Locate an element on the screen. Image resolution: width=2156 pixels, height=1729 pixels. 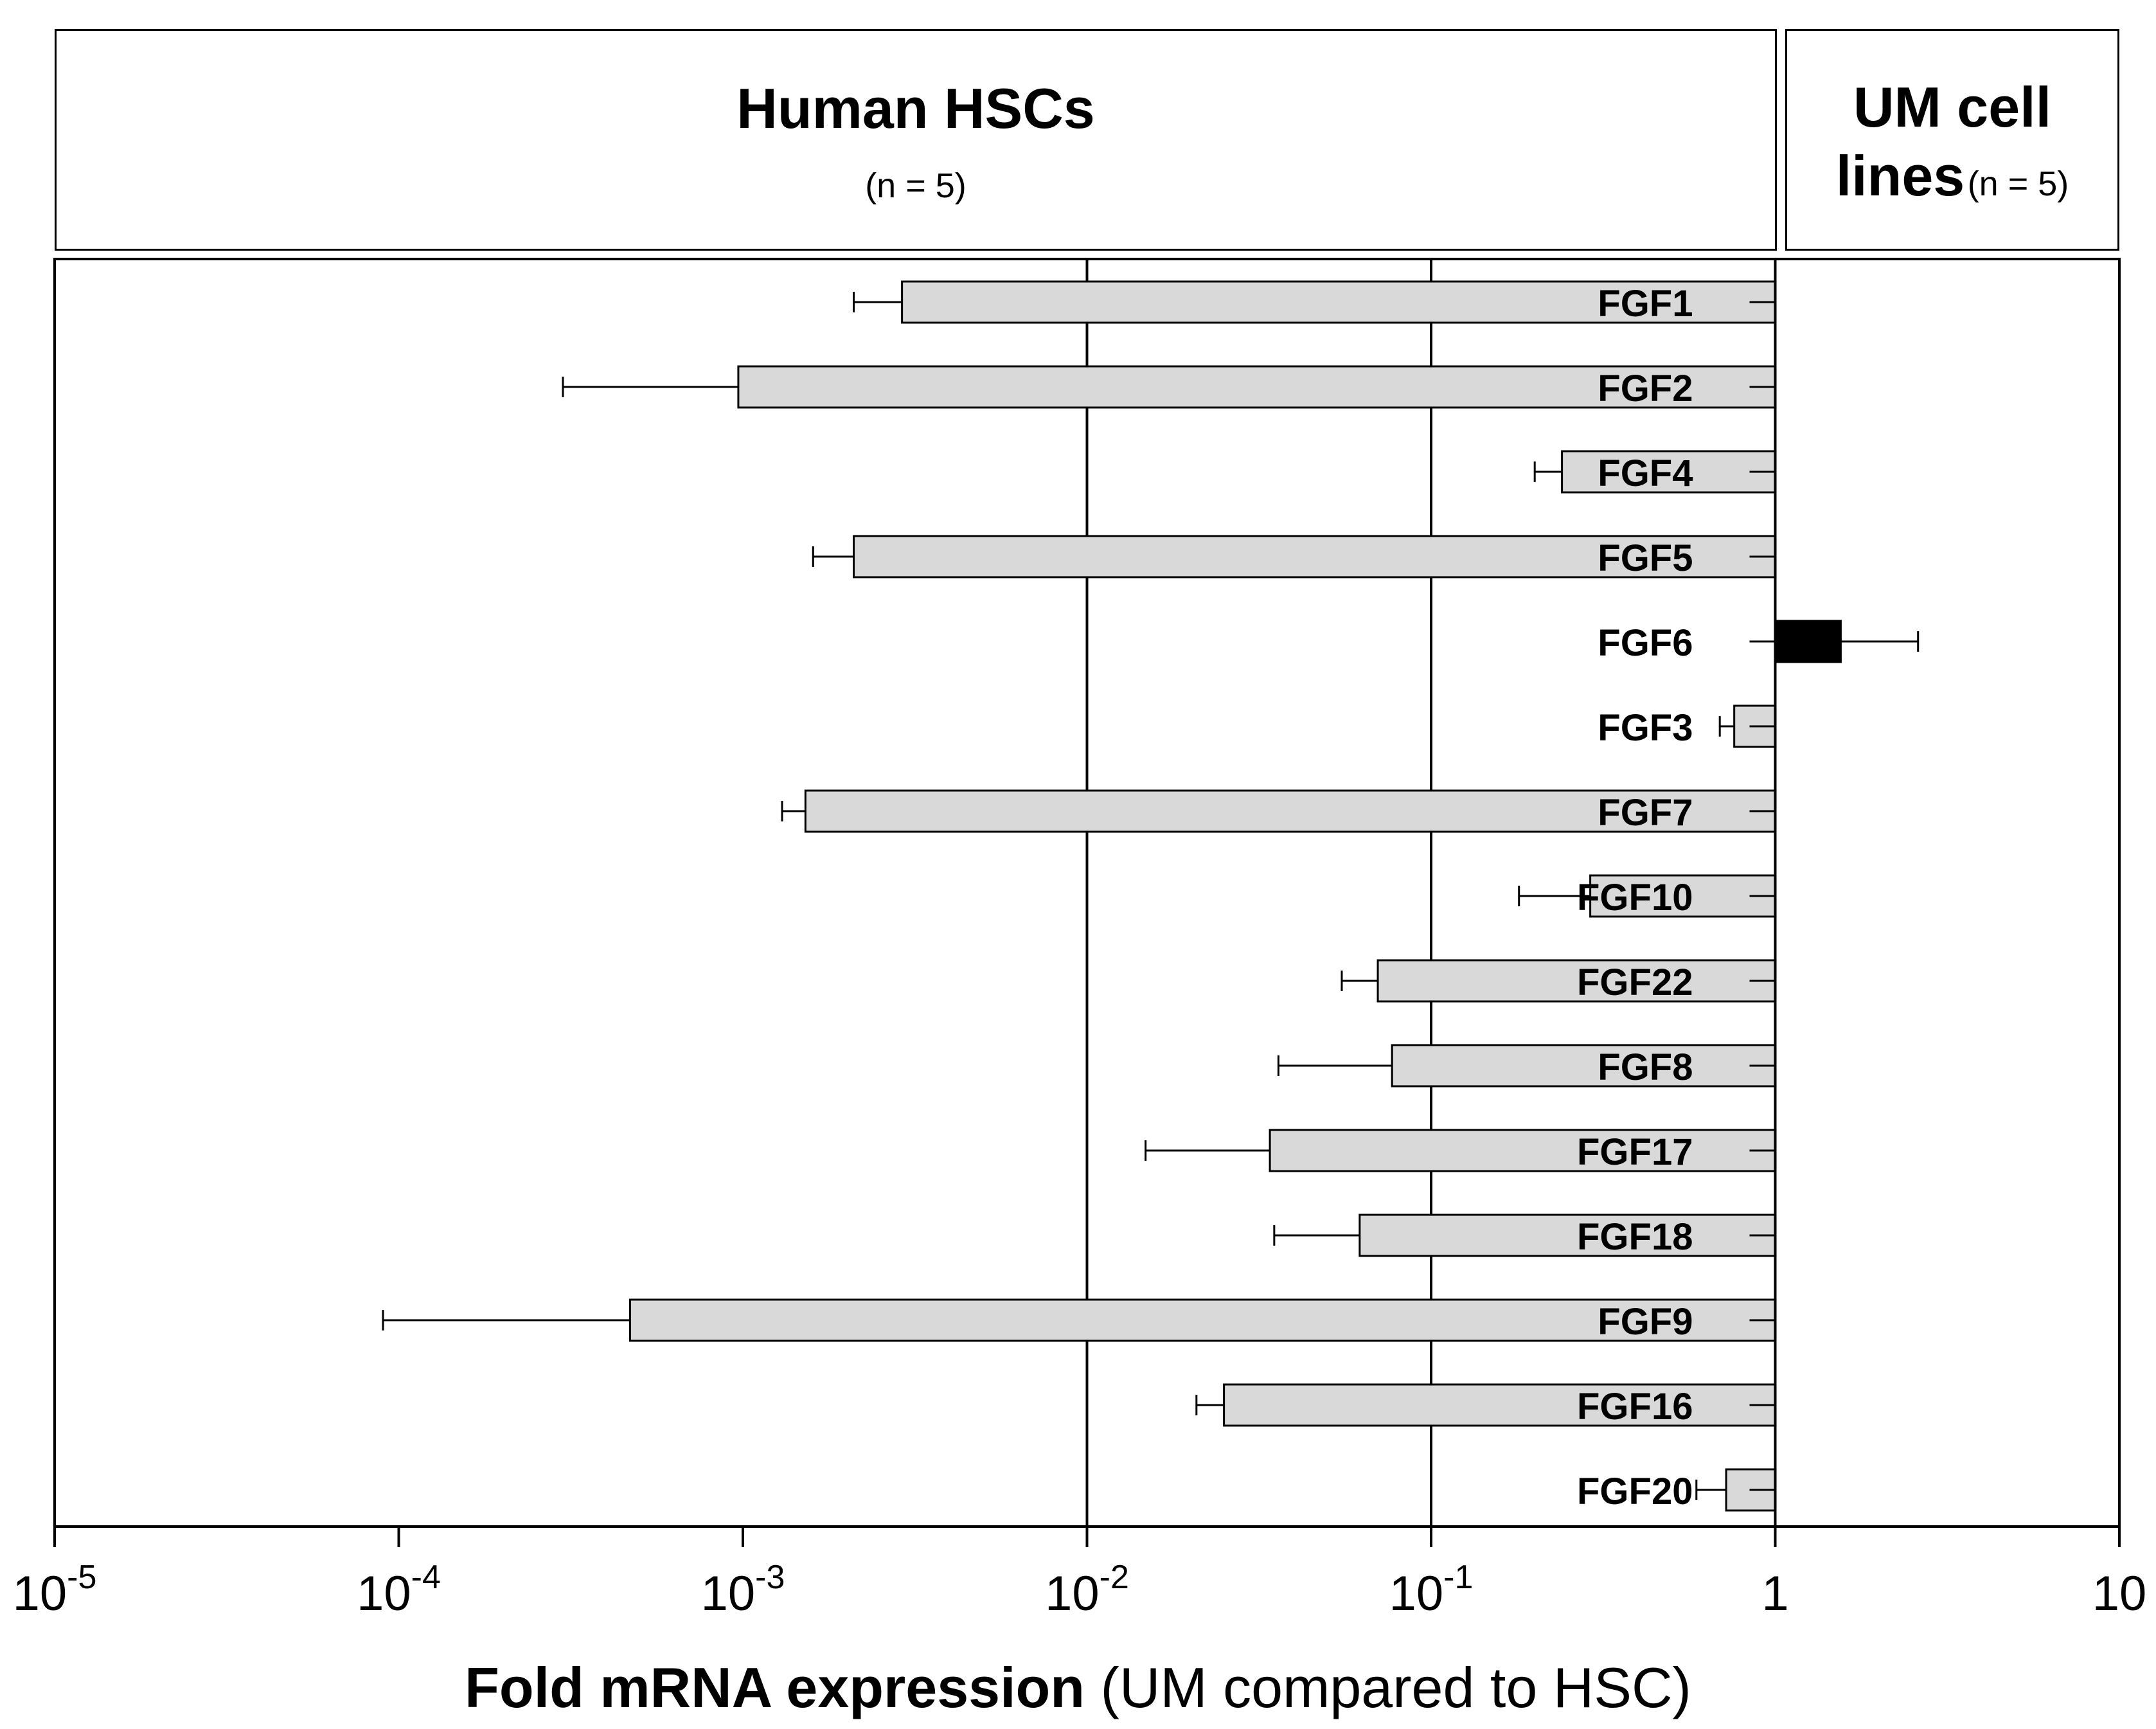
bar-group-fgf4: FGF4 is located at coordinates (1654, 472).